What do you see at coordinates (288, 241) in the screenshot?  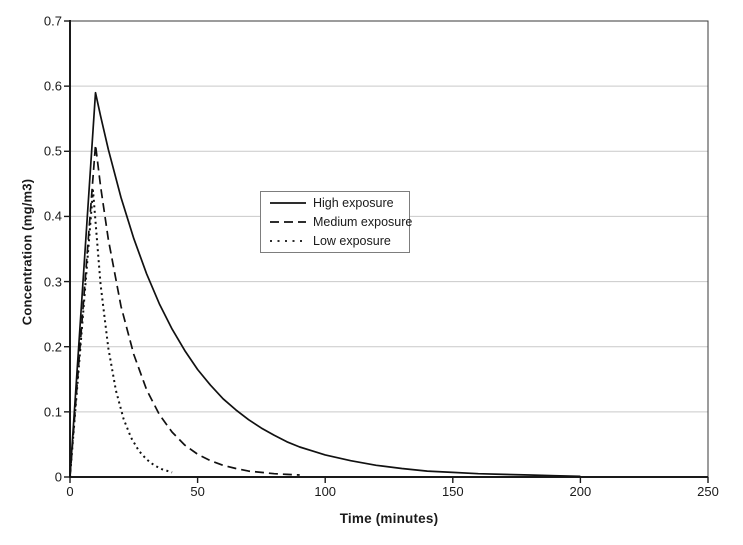 I see `legend-line-sample-dotted` at bounding box center [288, 241].